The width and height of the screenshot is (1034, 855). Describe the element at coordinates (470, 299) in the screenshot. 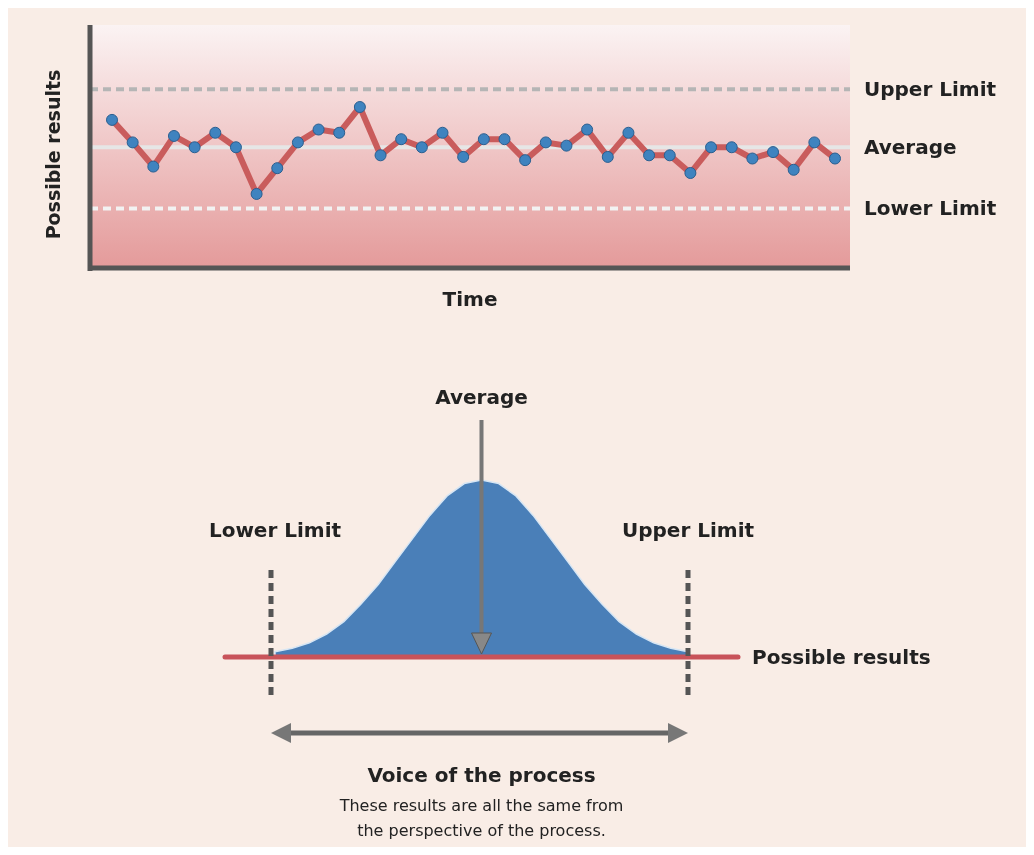

I see `x-axis-title: Time` at that location.